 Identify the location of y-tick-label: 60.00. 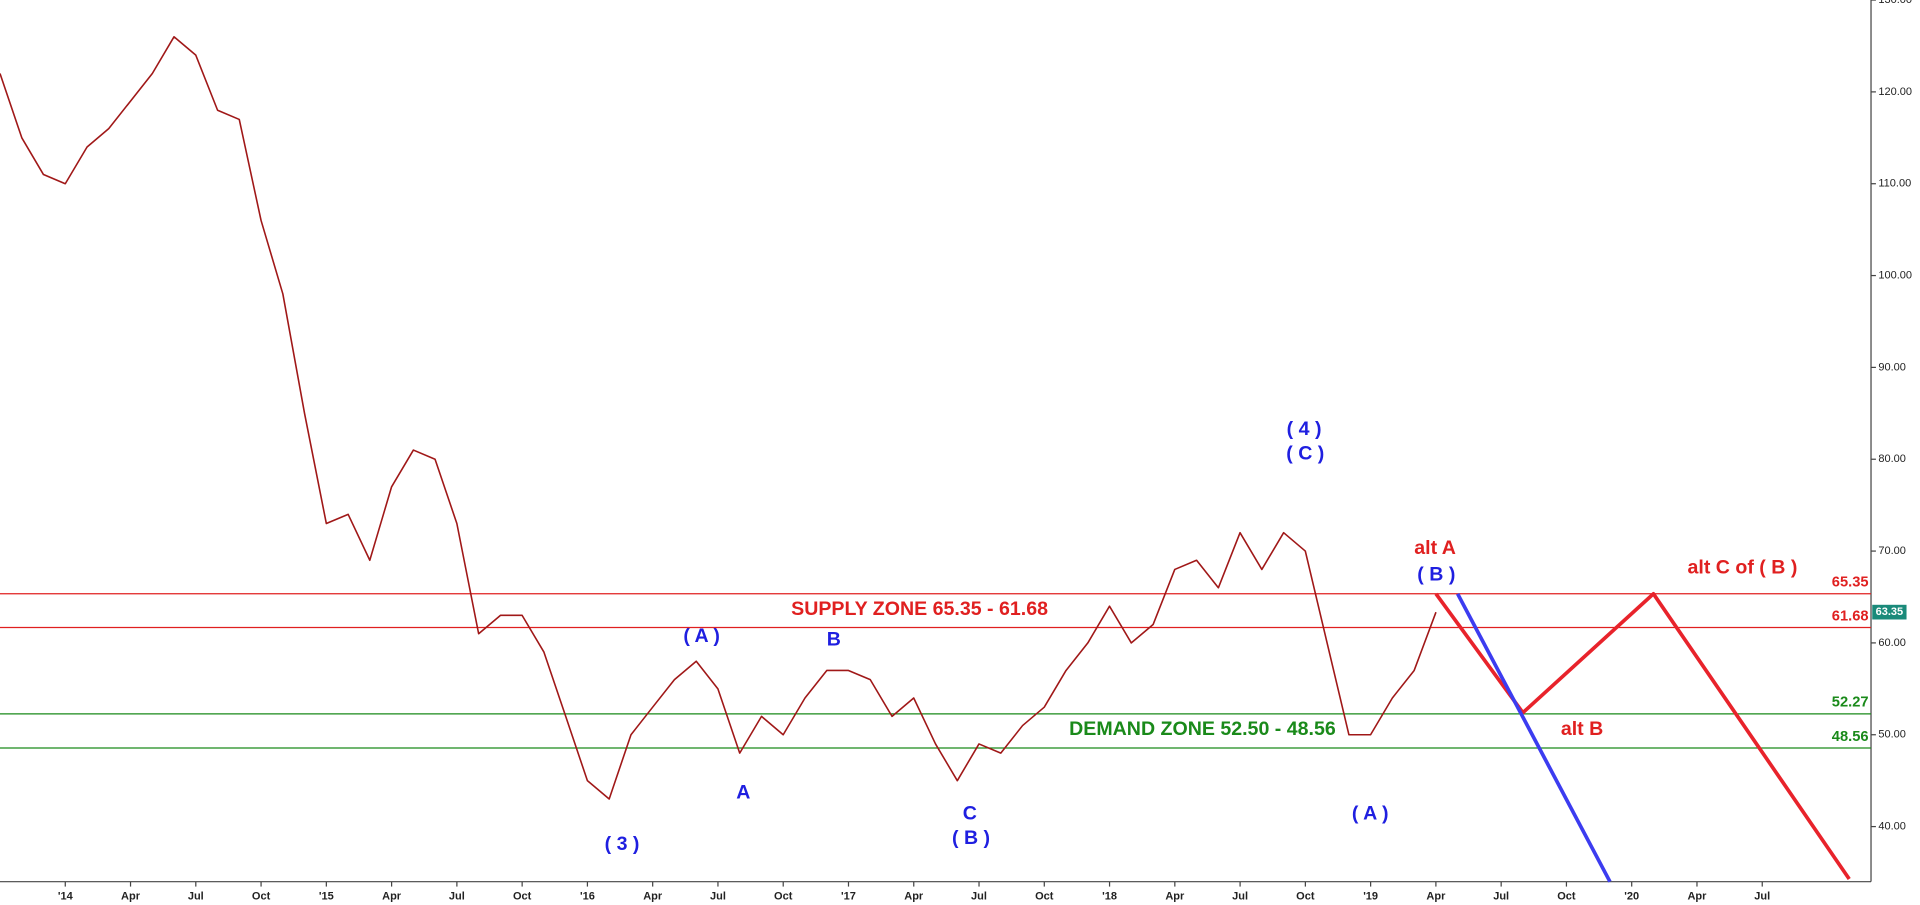
(1892, 643).